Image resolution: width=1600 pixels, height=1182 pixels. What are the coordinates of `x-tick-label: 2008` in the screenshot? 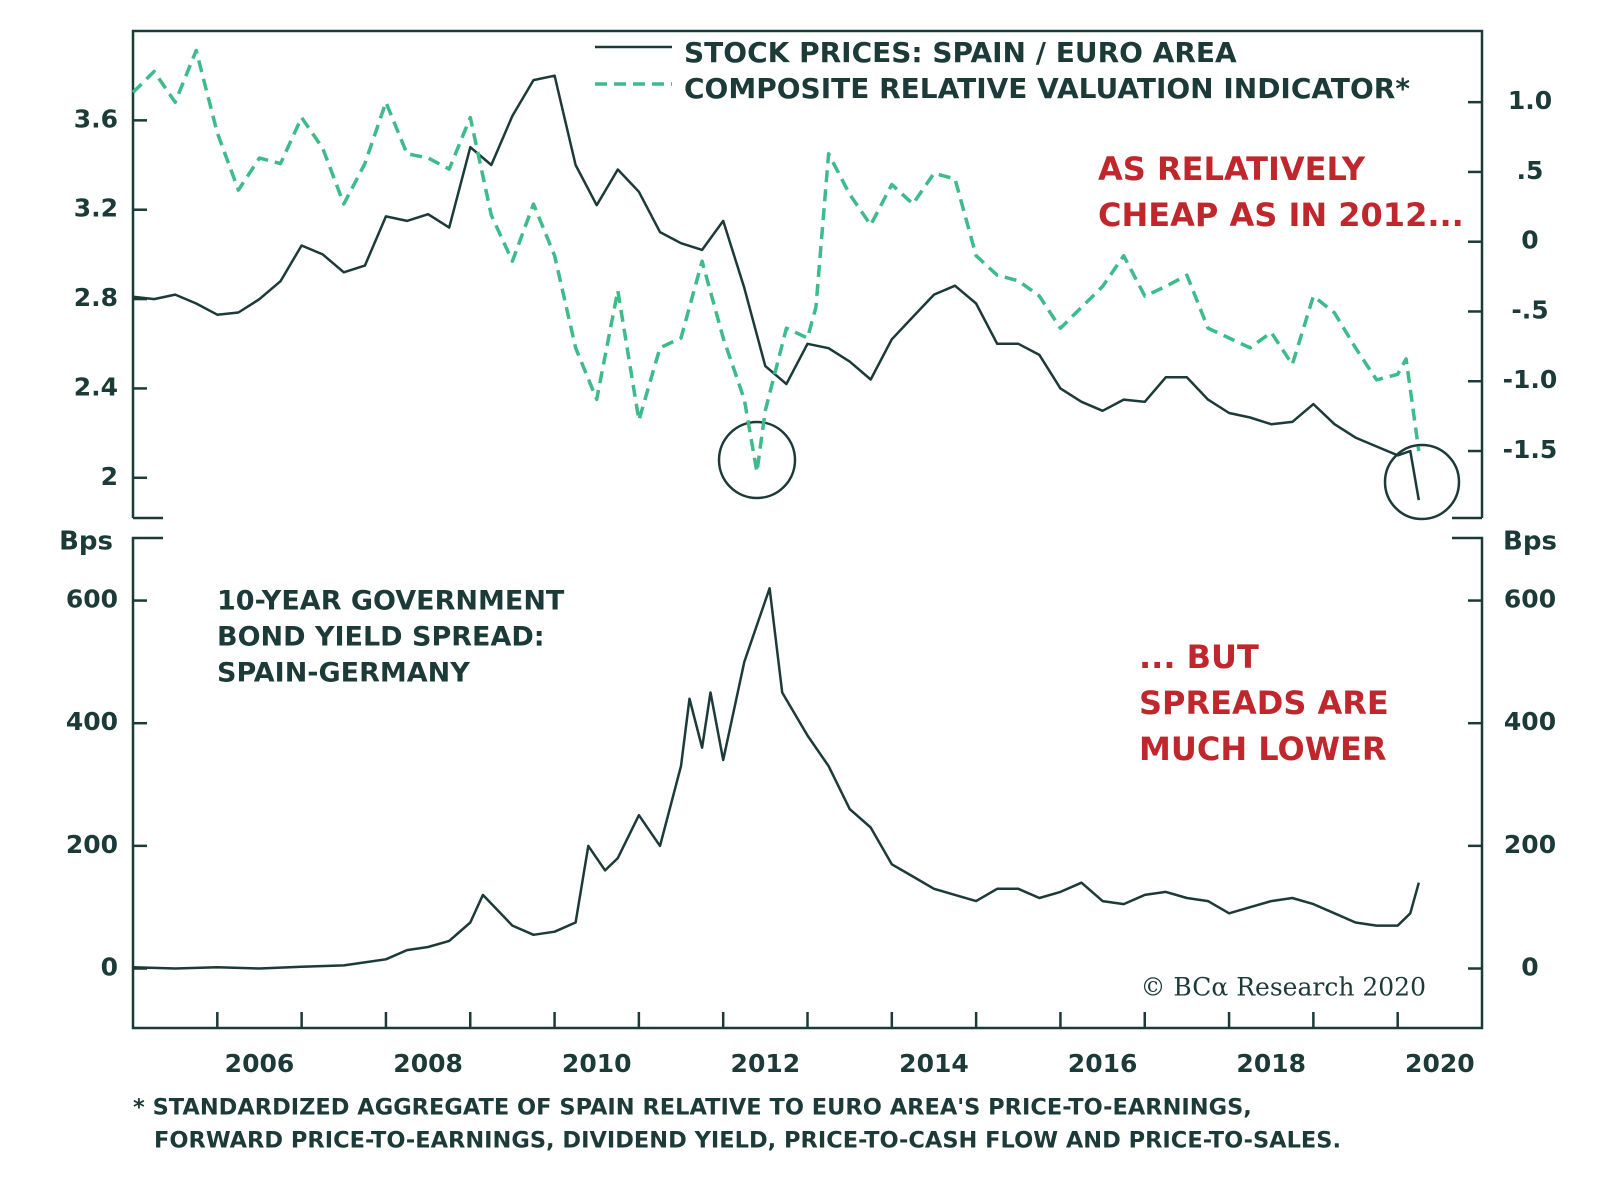 It's located at (428, 1063).